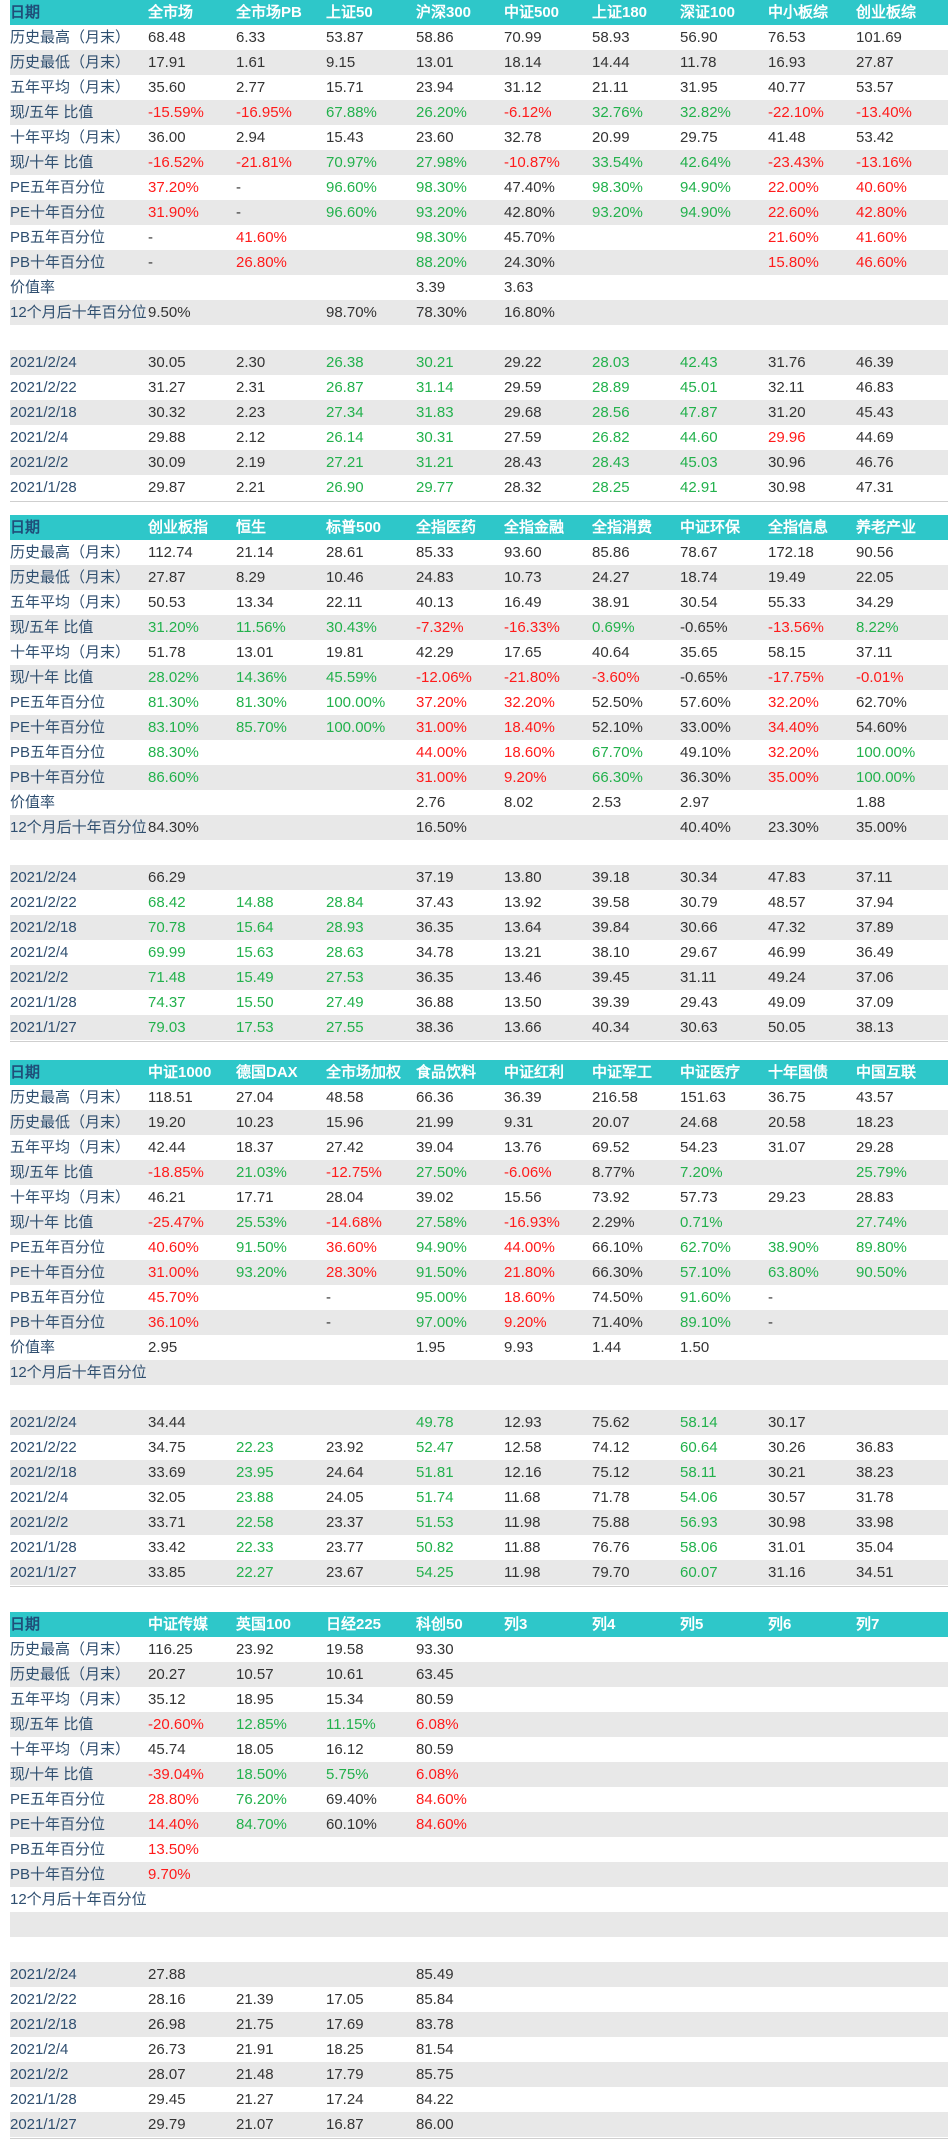 The width and height of the screenshot is (948, 2139). I want to click on row-label: 现/五年 比值, so click(52, 1724).